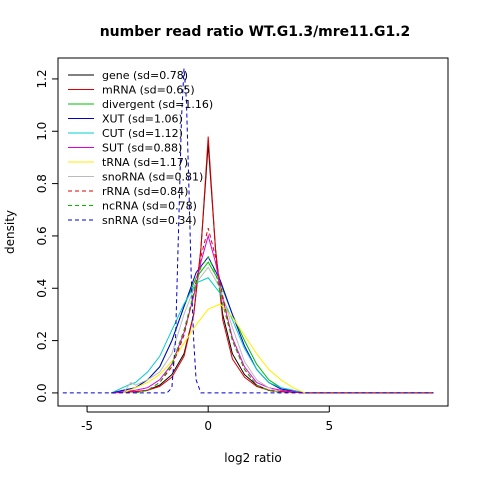 The width and height of the screenshot is (480, 480). What do you see at coordinates (149, 206) in the screenshot?
I see `legend-entry: ncRNA (sd=0.78)` at bounding box center [149, 206].